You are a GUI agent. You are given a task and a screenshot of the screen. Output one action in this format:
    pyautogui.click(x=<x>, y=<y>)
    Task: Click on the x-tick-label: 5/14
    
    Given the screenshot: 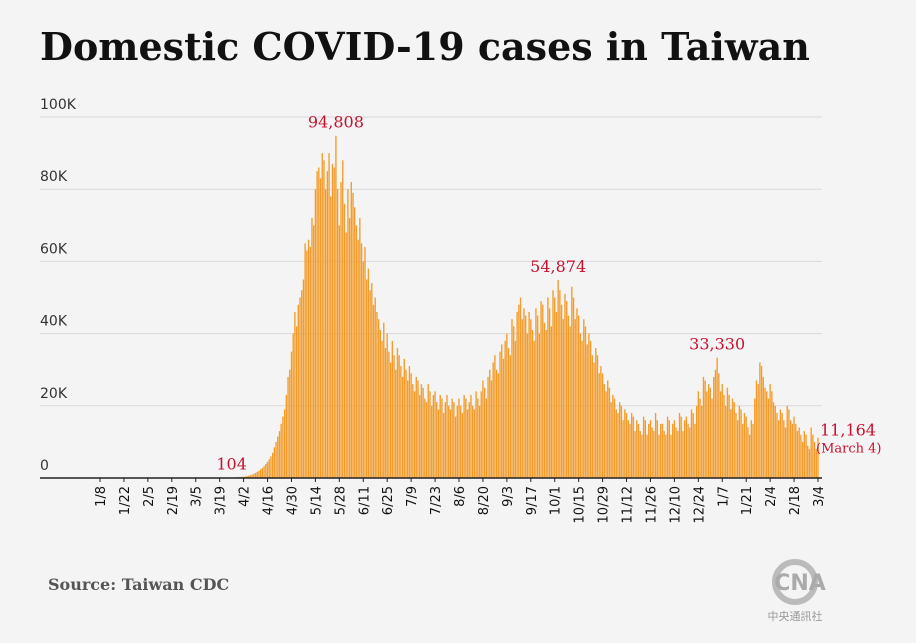 What is the action you would take?
    pyautogui.click(x=316, y=500)
    